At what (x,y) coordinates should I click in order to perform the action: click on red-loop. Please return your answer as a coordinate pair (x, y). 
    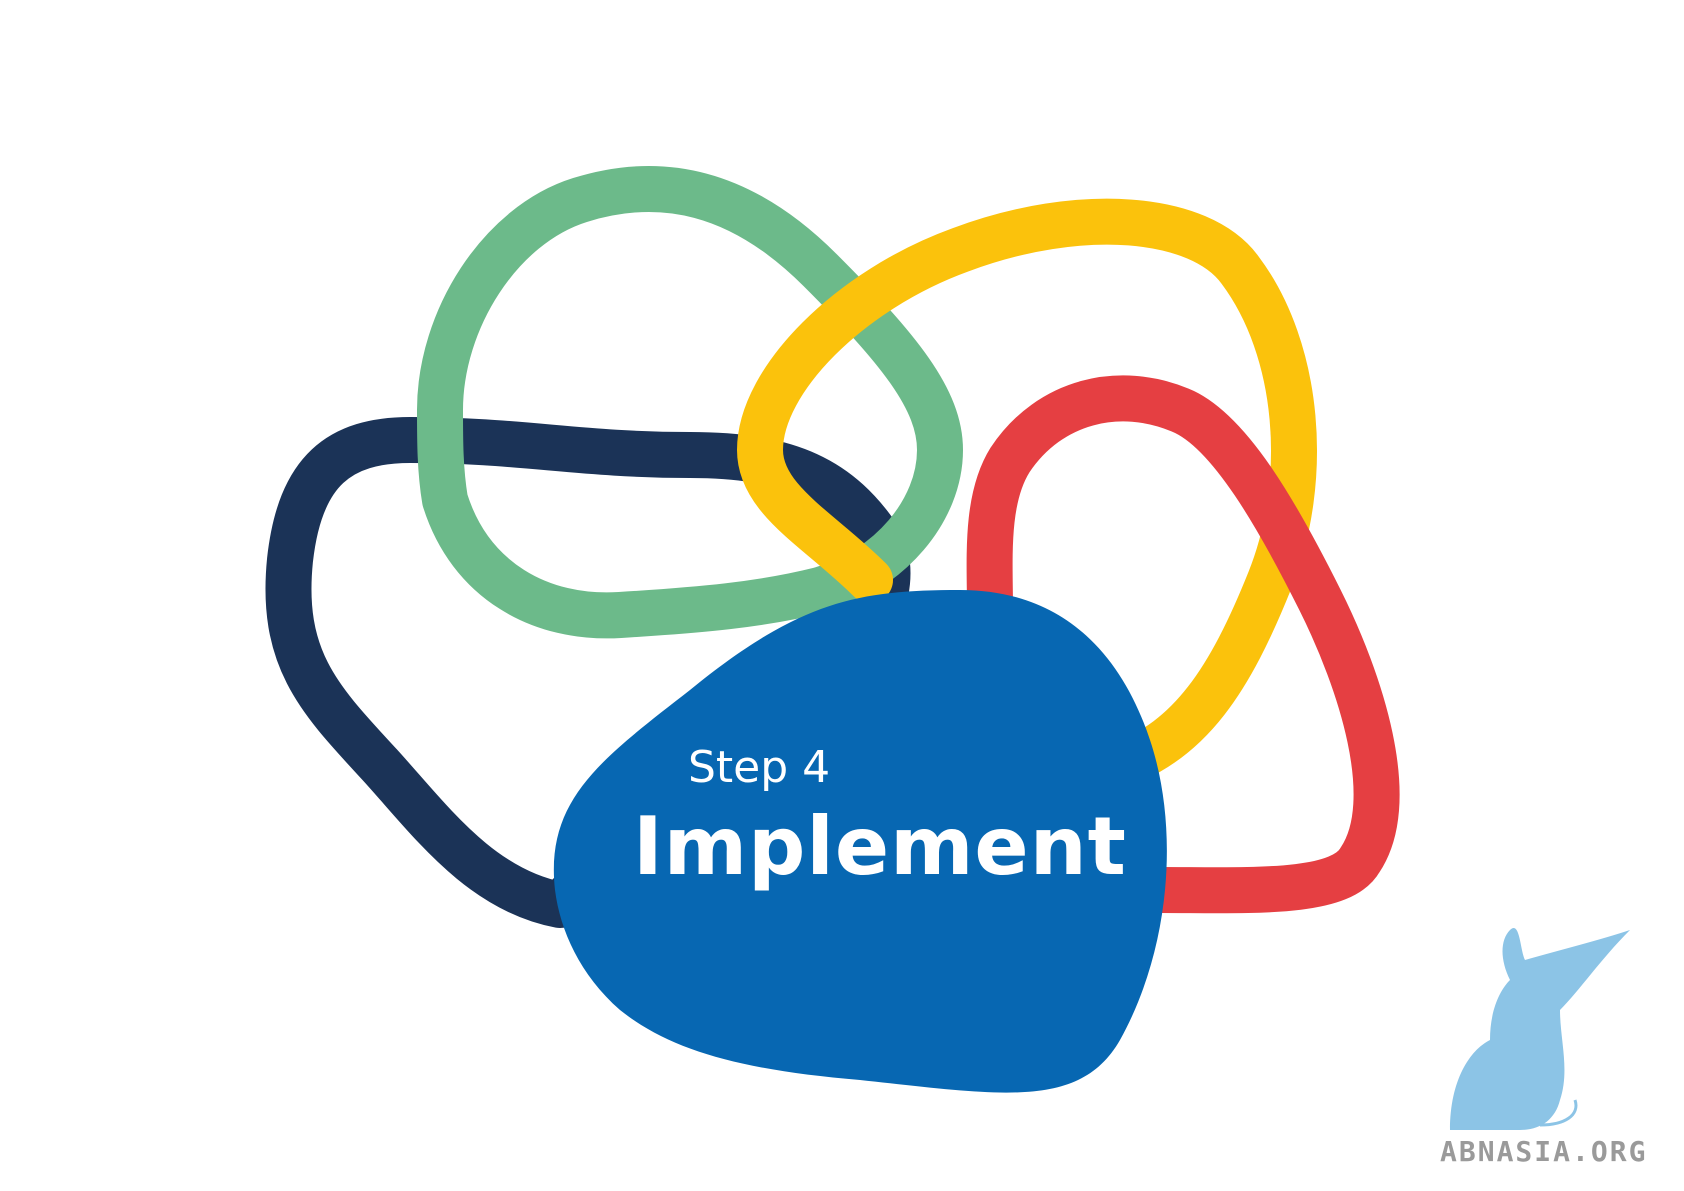
    Looking at the image, I should click on (1183, 644).